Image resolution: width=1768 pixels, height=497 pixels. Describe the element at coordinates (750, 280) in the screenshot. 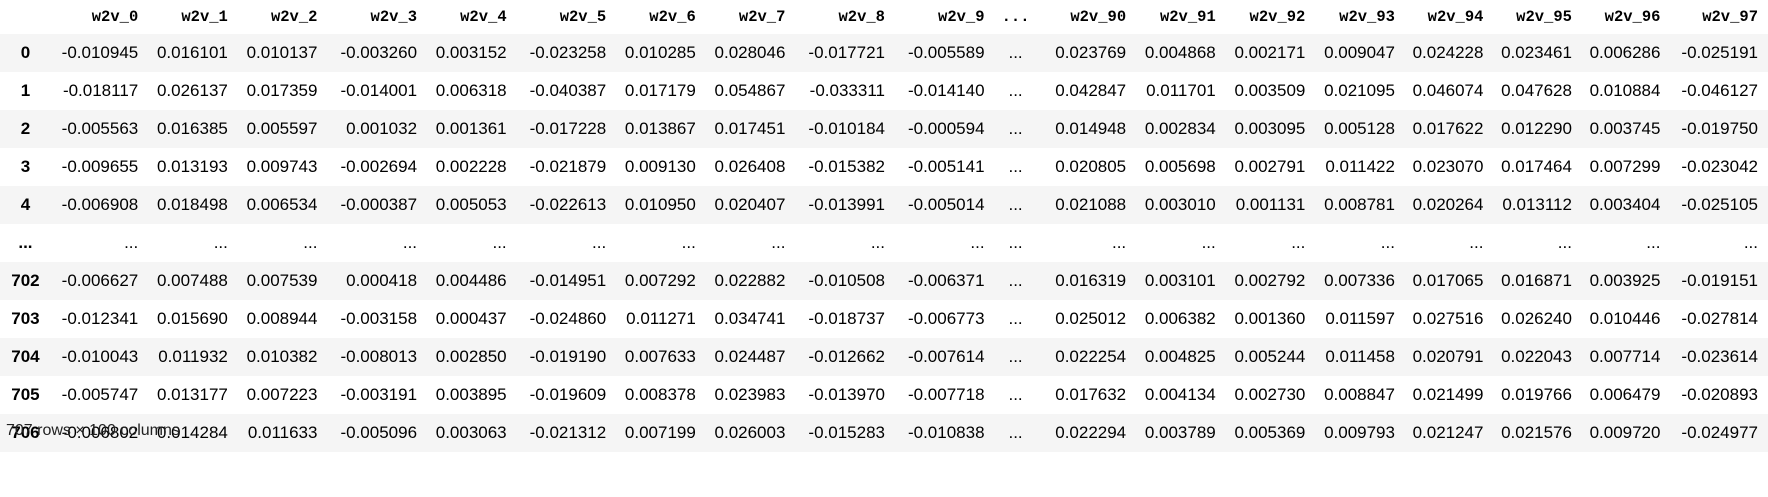

I see `table-cell: 0.022882` at that location.